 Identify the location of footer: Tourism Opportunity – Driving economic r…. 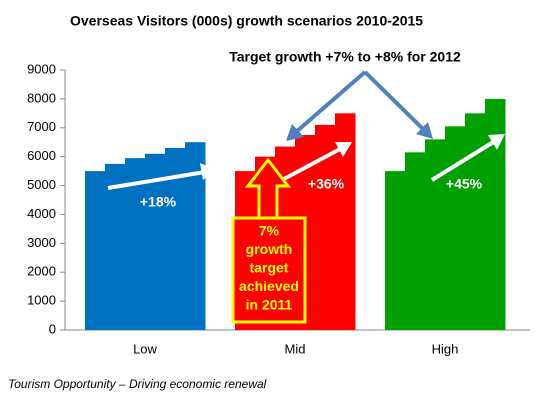
(137, 384).